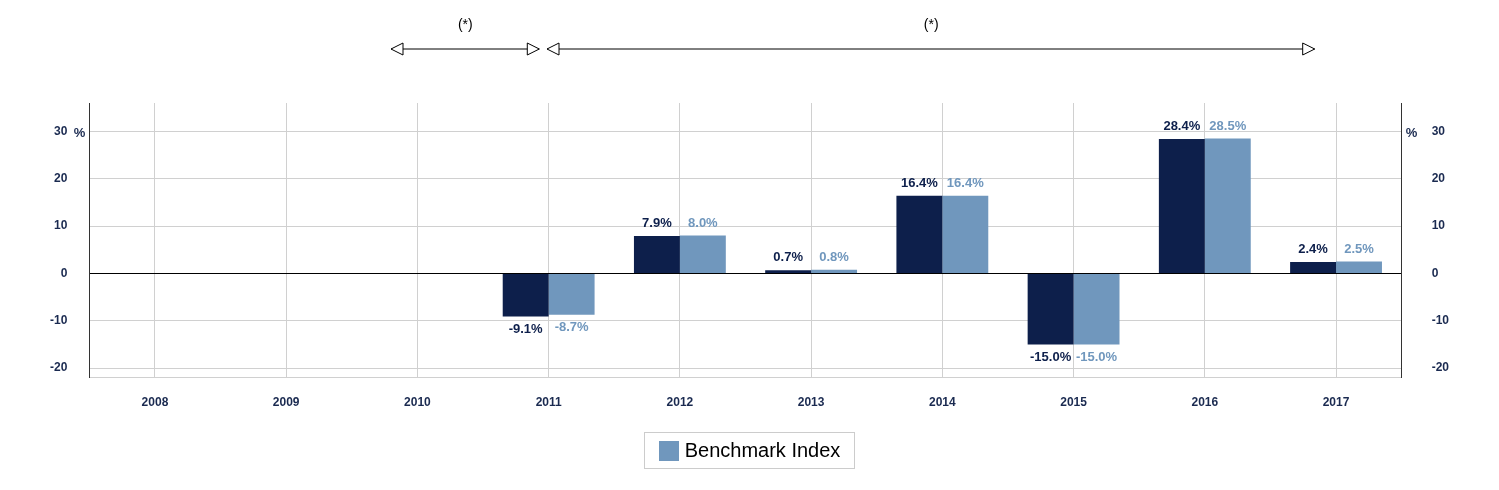 The height and width of the screenshot is (490, 1499). I want to click on x-tick-label: 2009, so click(286, 402).